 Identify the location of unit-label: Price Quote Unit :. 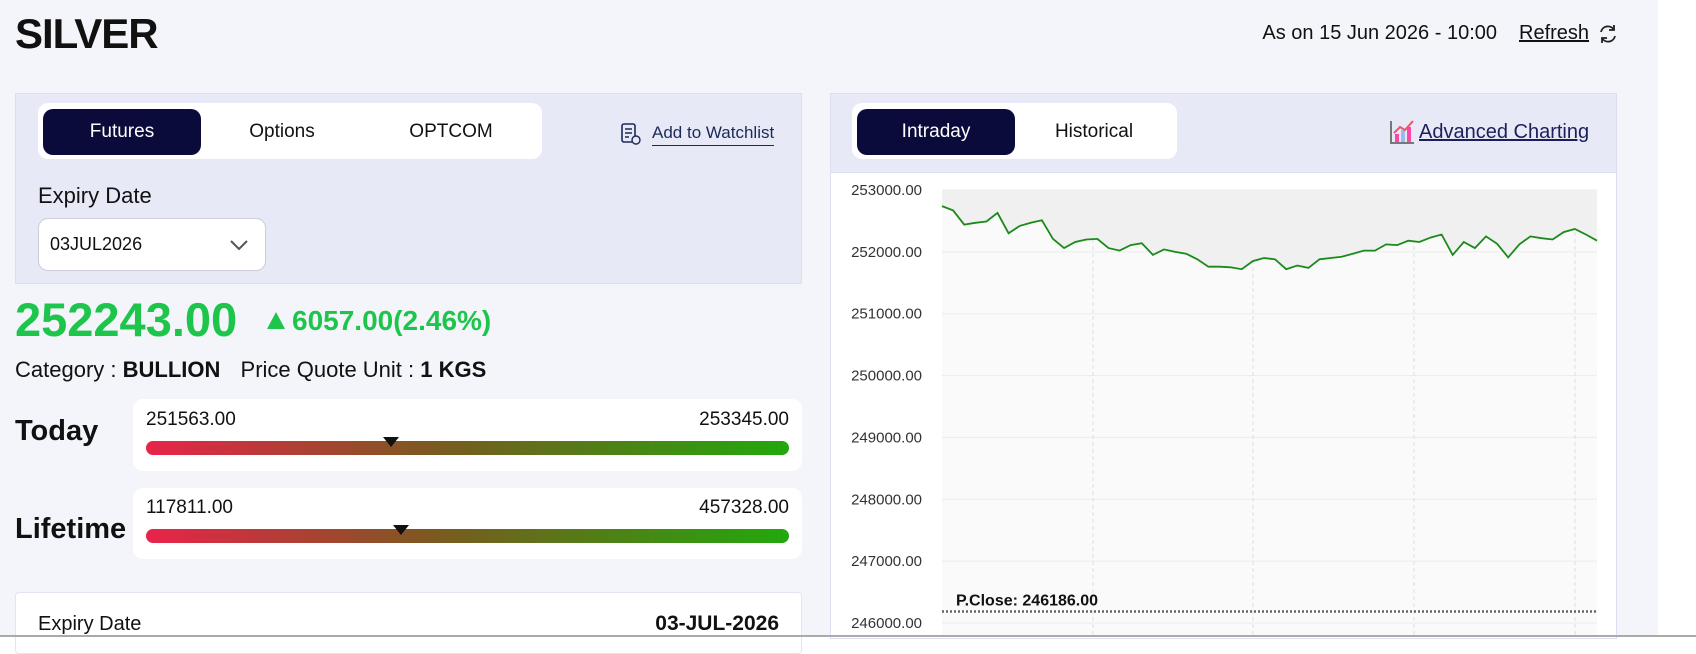
(327, 369).